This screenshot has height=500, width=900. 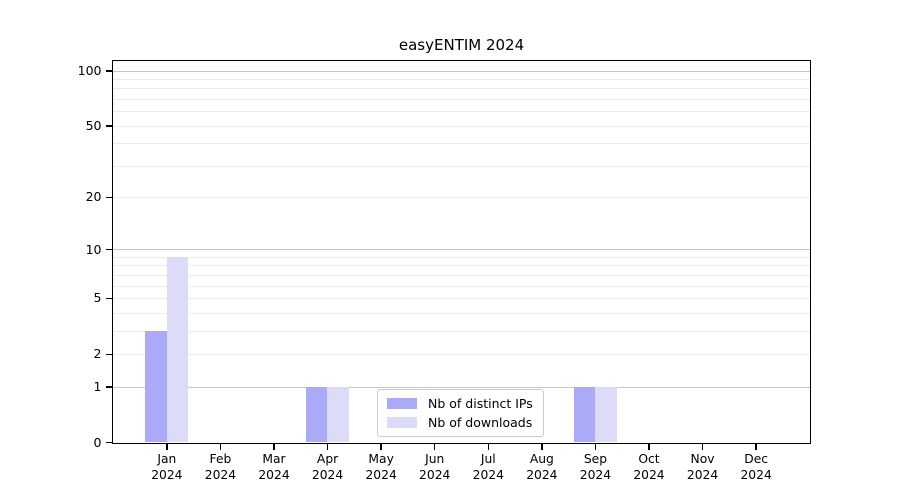 What do you see at coordinates (480, 403) in the screenshot?
I see `legend-label-distinct-ips: Nb of distinct IPs` at bounding box center [480, 403].